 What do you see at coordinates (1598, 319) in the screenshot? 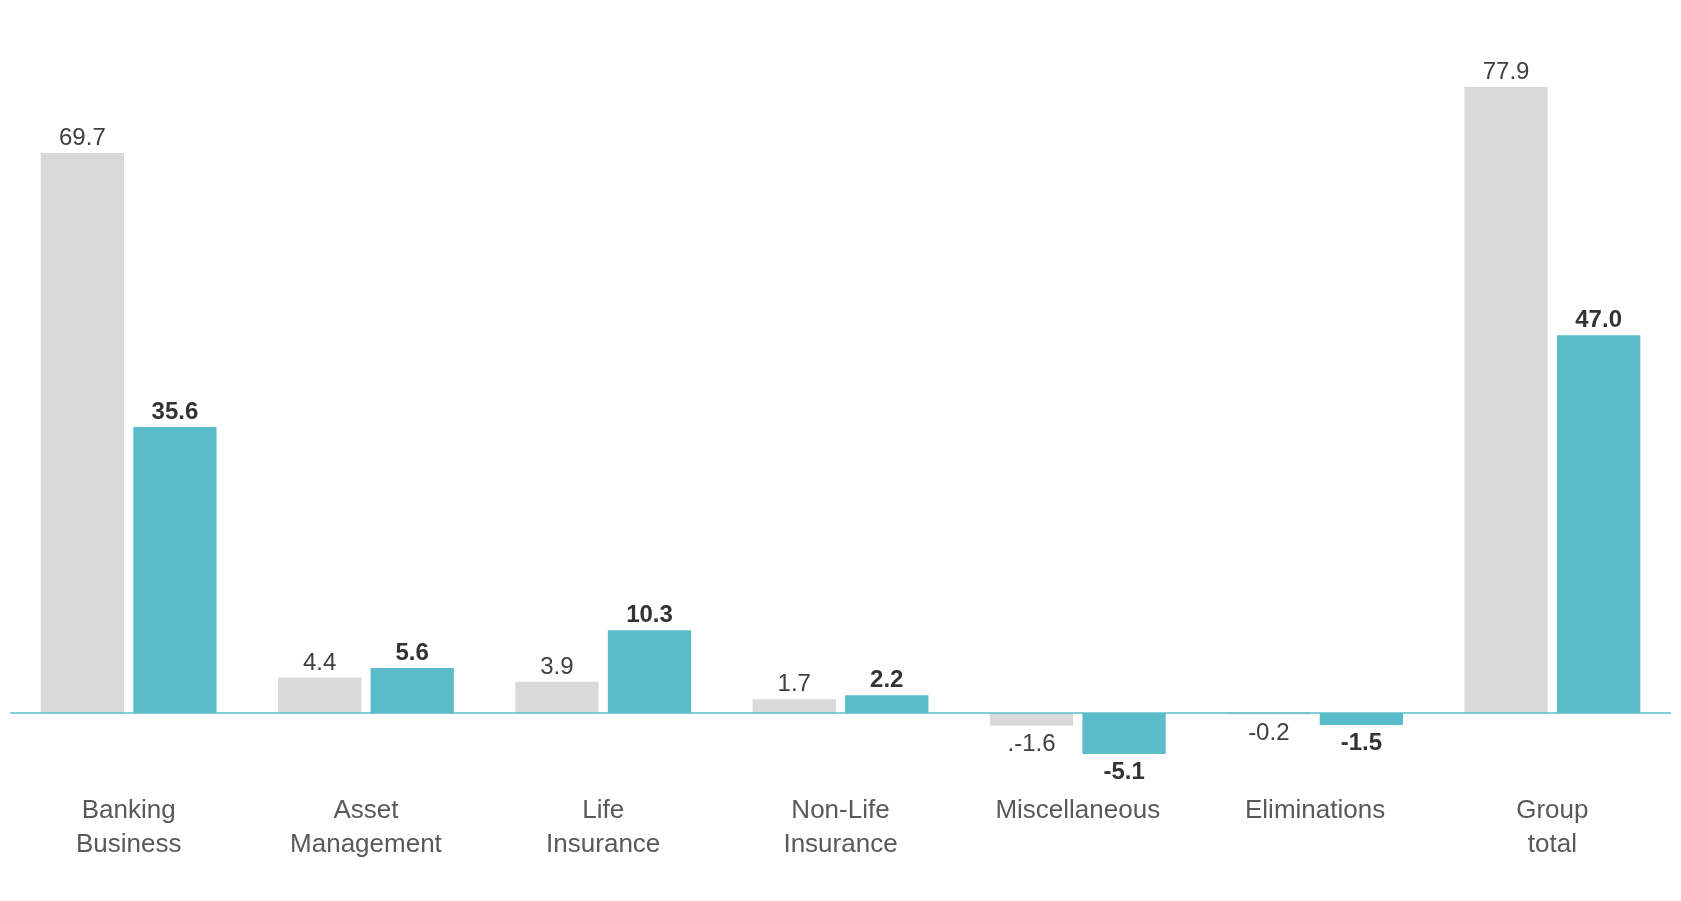
I see `data-label: 47.0` at bounding box center [1598, 319].